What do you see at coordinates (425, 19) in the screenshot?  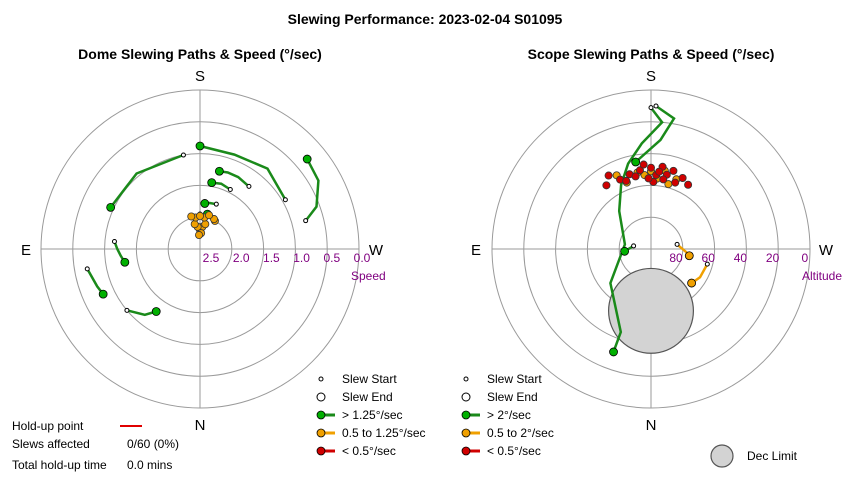 I see `figure-title: Slewing Performance: 2023-02-04 S01095` at bounding box center [425, 19].